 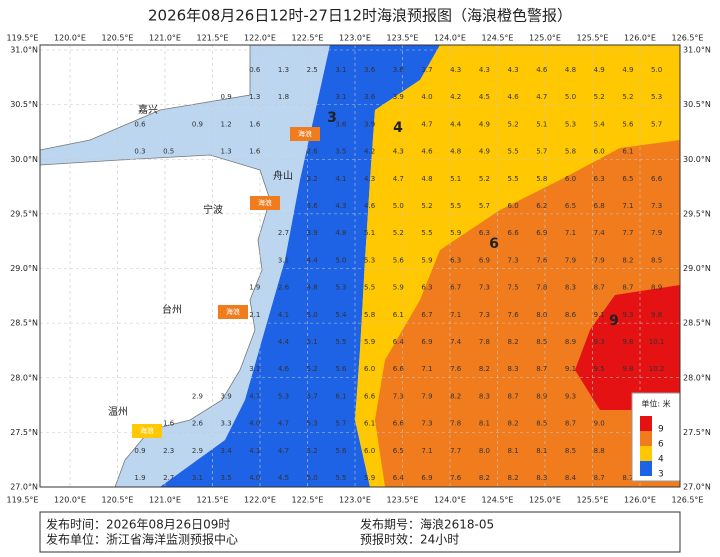 I want to click on x-tick-label: 121.0°E, so click(x=165, y=38).